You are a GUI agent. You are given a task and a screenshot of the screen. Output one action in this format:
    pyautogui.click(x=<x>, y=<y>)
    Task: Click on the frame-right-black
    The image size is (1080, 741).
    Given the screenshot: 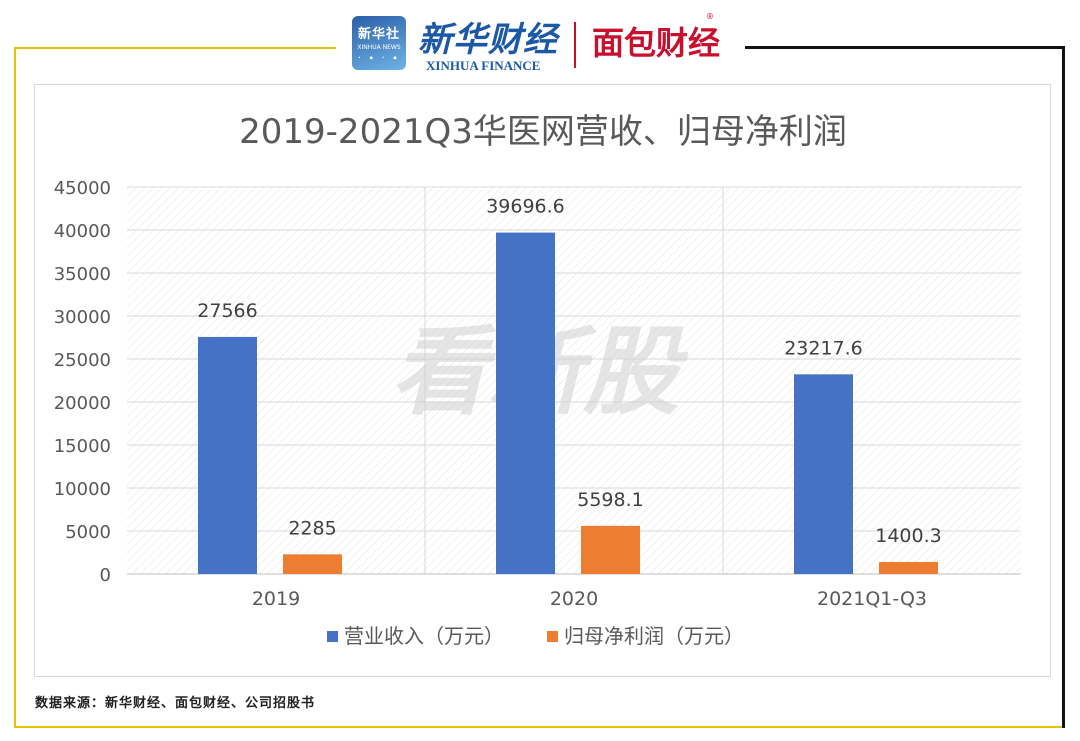 What is the action you would take?
    pyautogui.click(x=1063, y=387)
    